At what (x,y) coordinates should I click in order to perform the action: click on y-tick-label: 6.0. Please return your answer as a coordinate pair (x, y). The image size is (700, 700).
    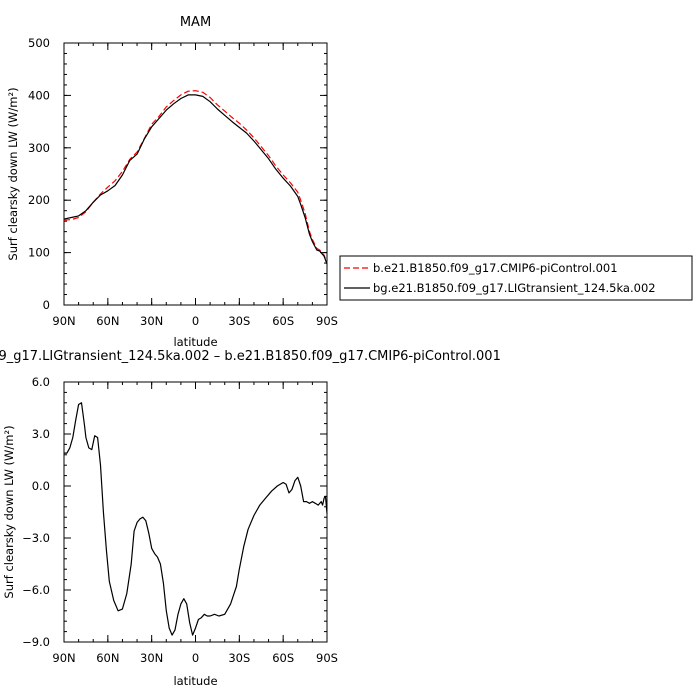
    Looking at the image, I should click on (41, 382).